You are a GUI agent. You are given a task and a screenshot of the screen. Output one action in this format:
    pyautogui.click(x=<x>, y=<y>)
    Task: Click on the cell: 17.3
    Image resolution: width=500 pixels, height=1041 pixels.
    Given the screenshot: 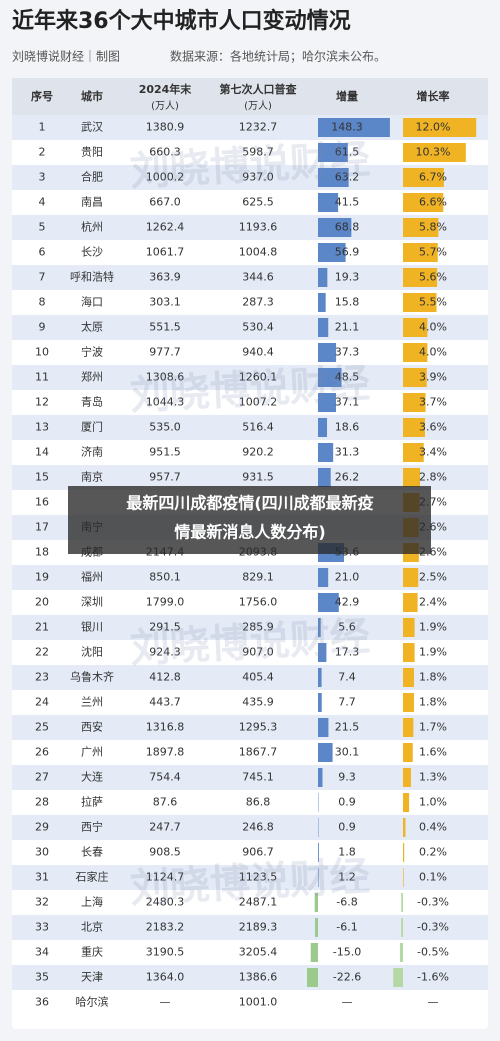 What is the action you would take?
    pyautogui.click(x=347, y=652)
    